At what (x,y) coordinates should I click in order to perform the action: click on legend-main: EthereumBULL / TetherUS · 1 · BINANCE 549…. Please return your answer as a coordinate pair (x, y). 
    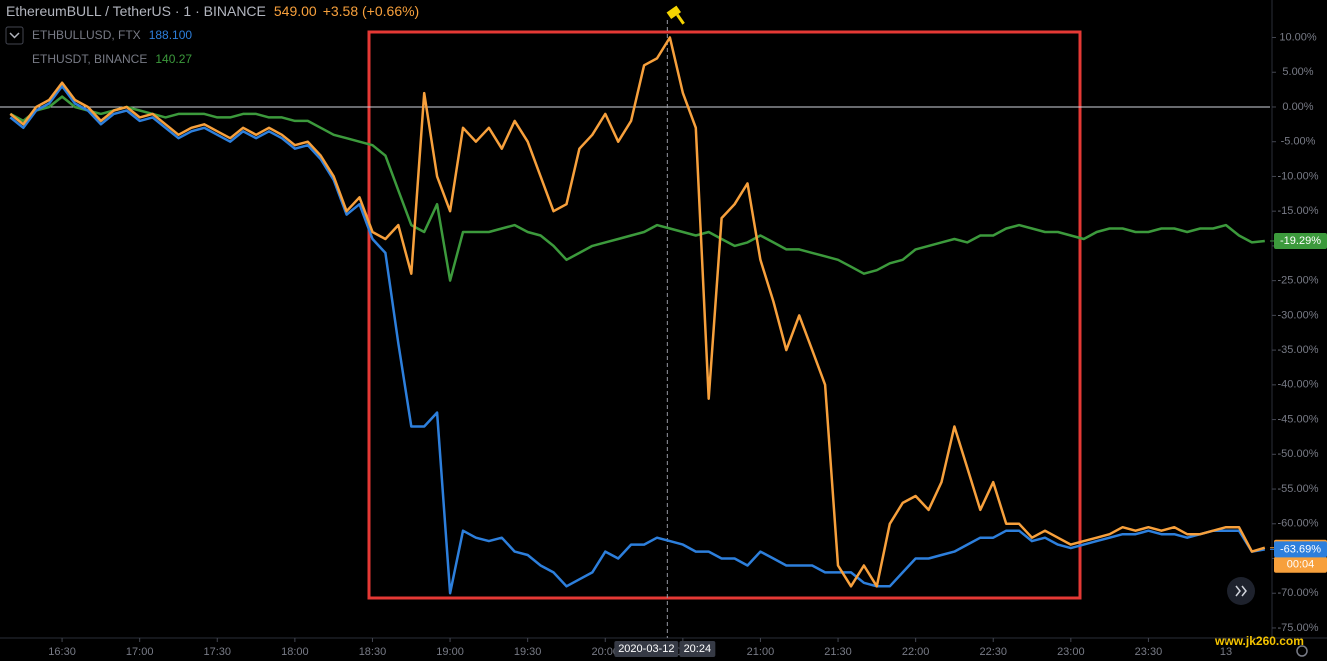
    Looking at the image, I should click on (212, 11).